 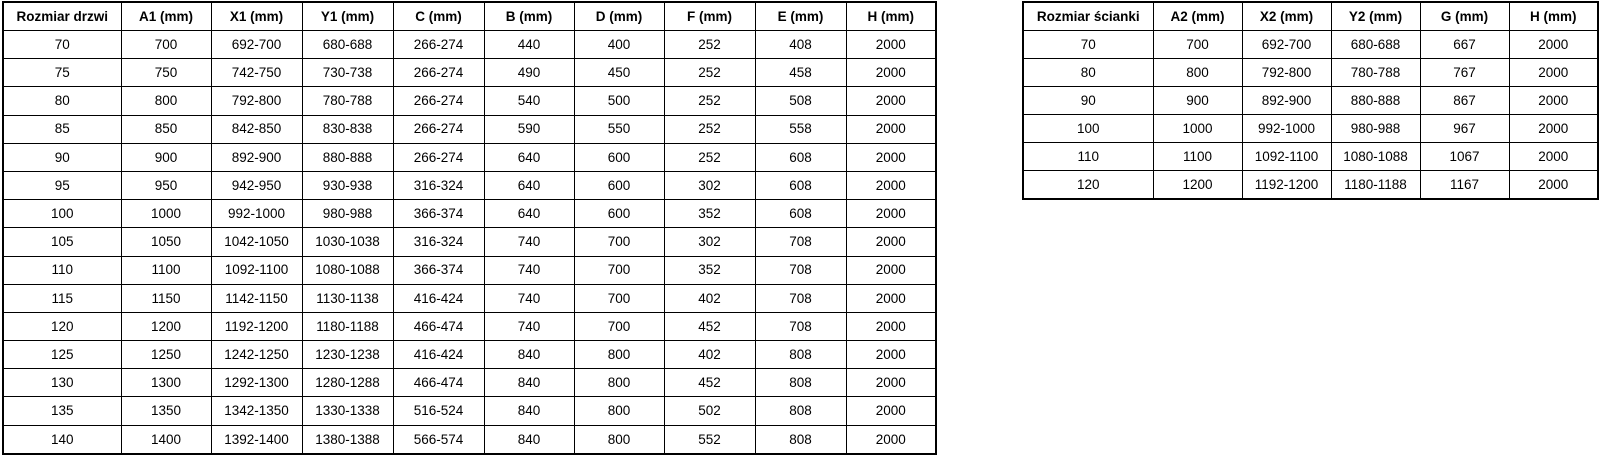 I want to click on table-cell: 980-988, so click(x=1375, y=128).